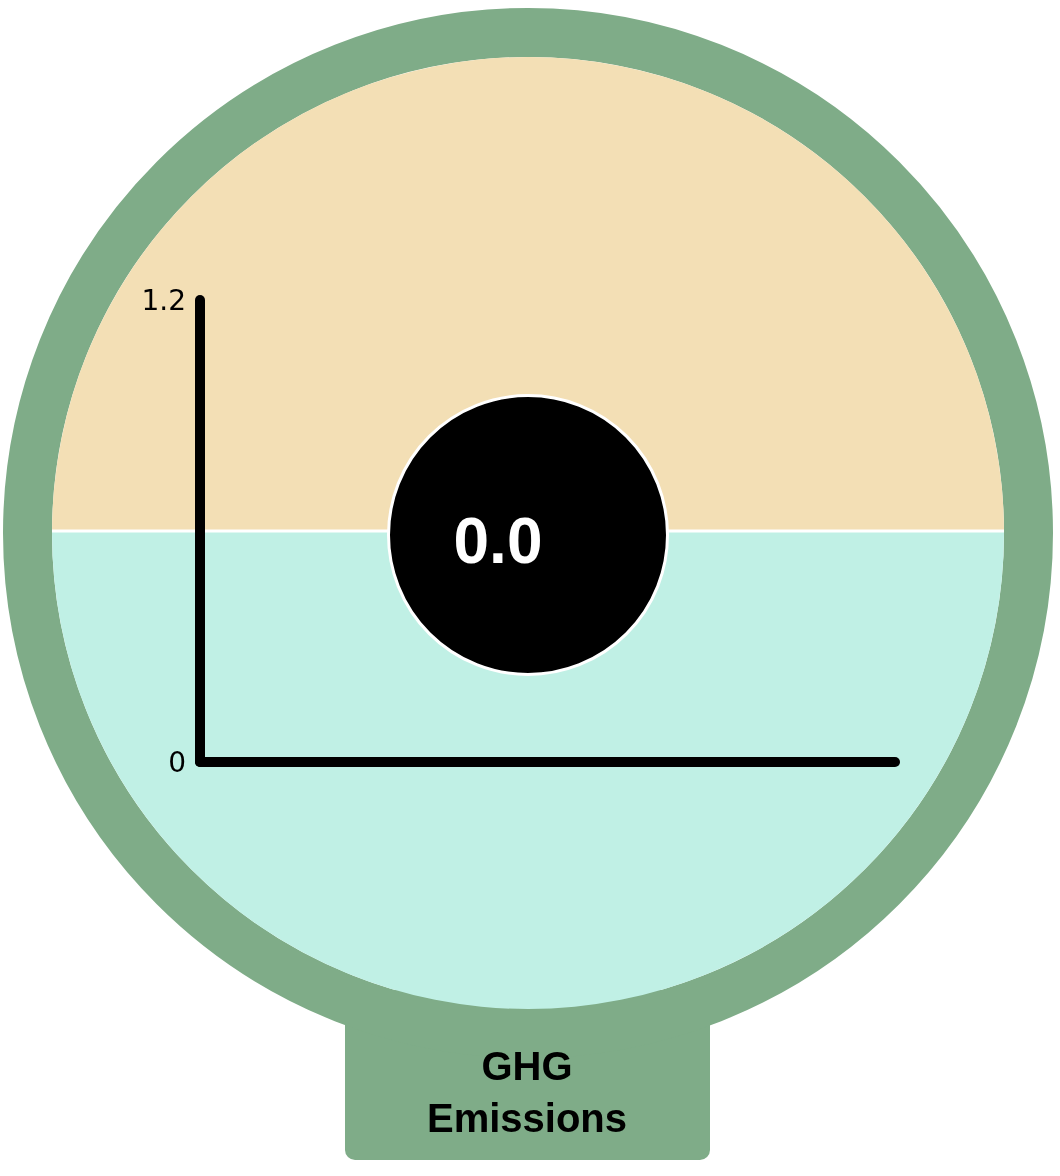 The image size is (1060, 1176). Describe the element at coordinates (163, 300) in the screenshot. I see `y-tick-label: 1.2` at that location.